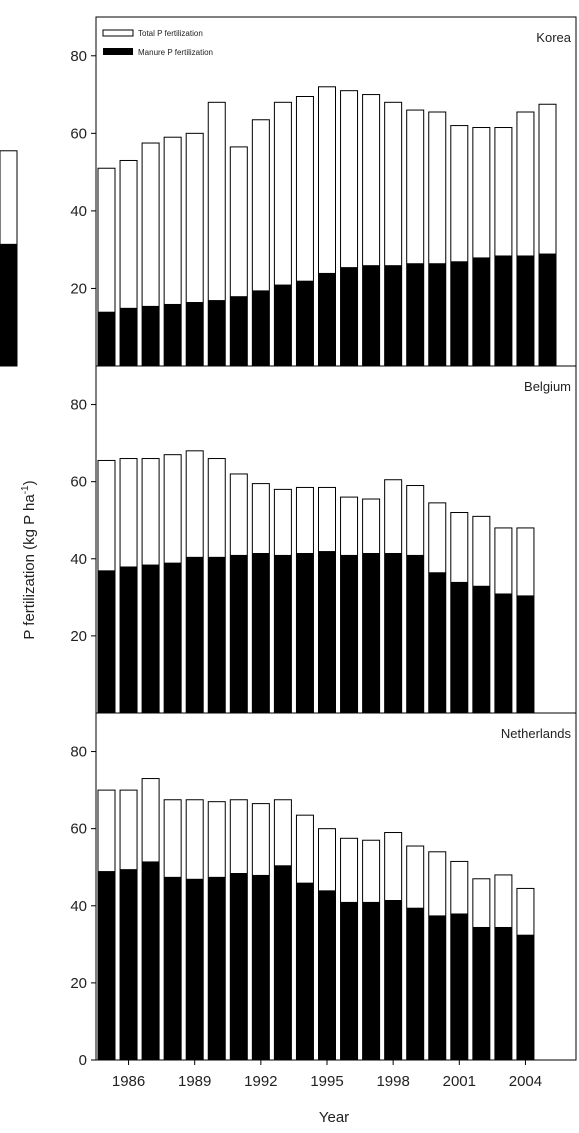 The height and width of the screenshot is (1133, 579). I want to click on y-axis-label-close: ), so click(29, 482).